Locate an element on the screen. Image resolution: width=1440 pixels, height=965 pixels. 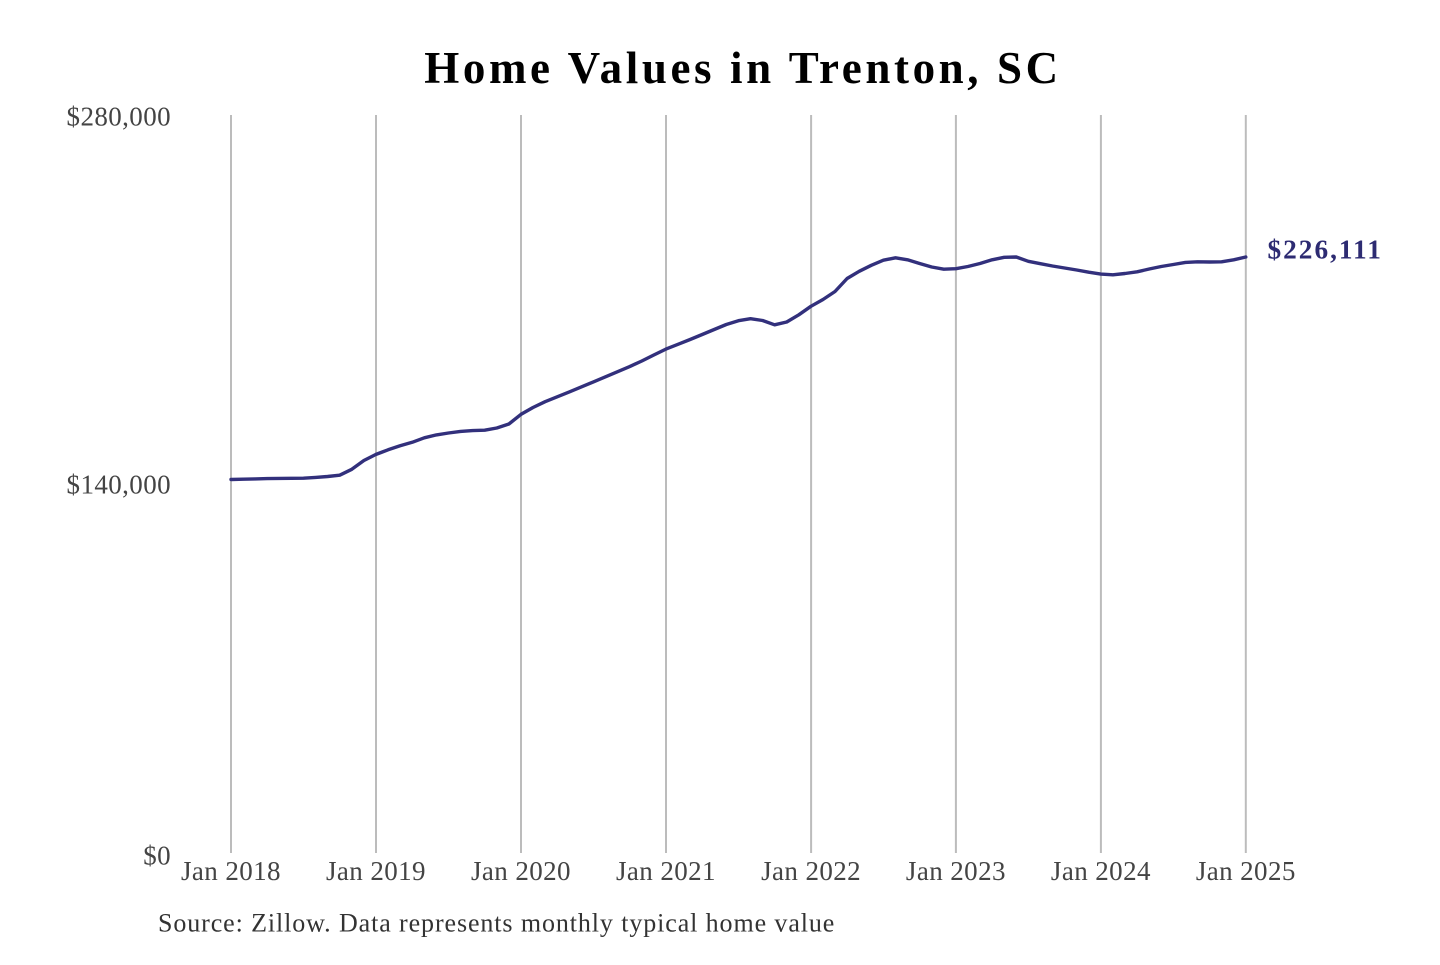
svg-text: Jan 2024 is located at coordinates (1101, 871).